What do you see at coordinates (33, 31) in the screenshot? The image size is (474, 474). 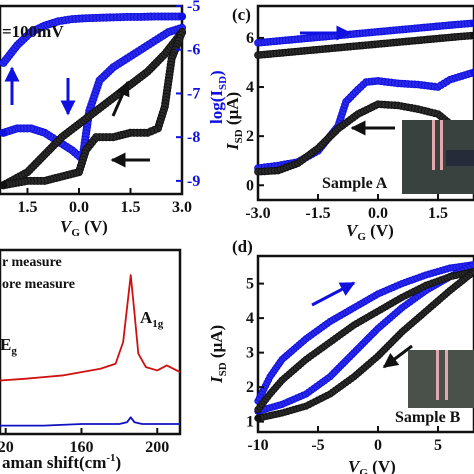 I see `bias-annotation: =100mV` at bounding box center [33, 31].